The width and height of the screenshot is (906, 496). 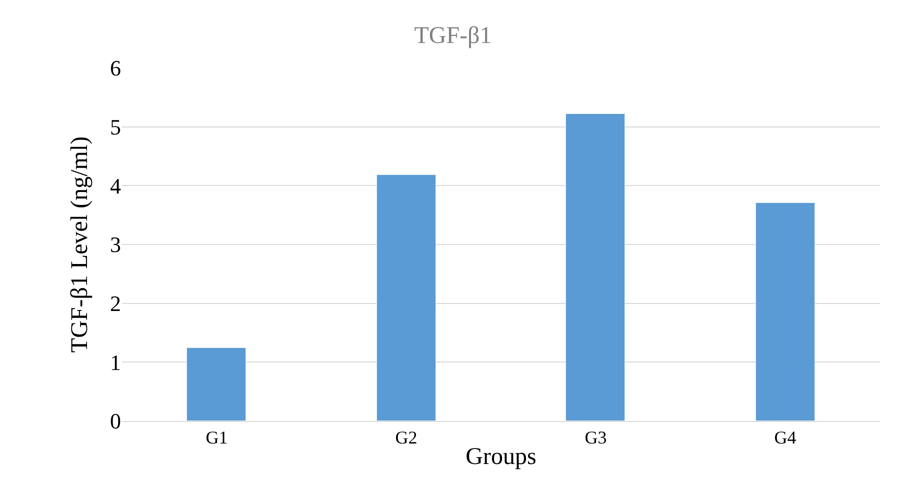 What do you see at coordinates (453, 36) in the screenshot?
I see `chart-title: TGF-β1` at bounding box center [453, 36].